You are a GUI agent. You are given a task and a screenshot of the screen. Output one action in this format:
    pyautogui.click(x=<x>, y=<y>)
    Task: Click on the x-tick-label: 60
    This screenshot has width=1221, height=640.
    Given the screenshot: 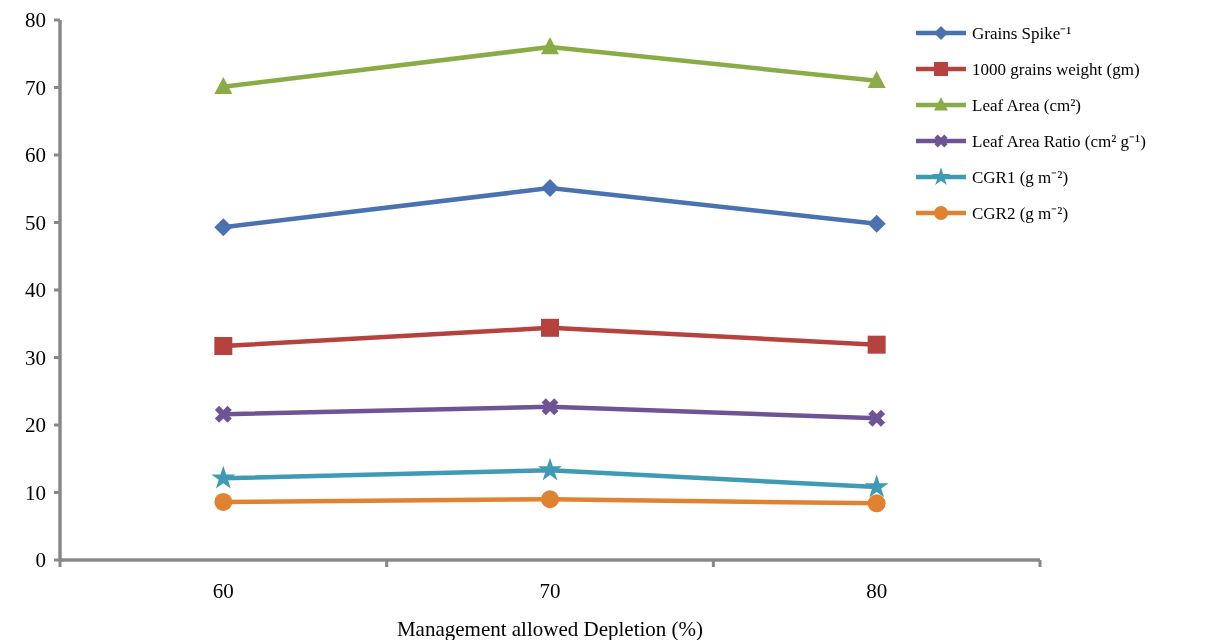 What is the action you would take?
    pyautogui.click(x=223, y=591)
    